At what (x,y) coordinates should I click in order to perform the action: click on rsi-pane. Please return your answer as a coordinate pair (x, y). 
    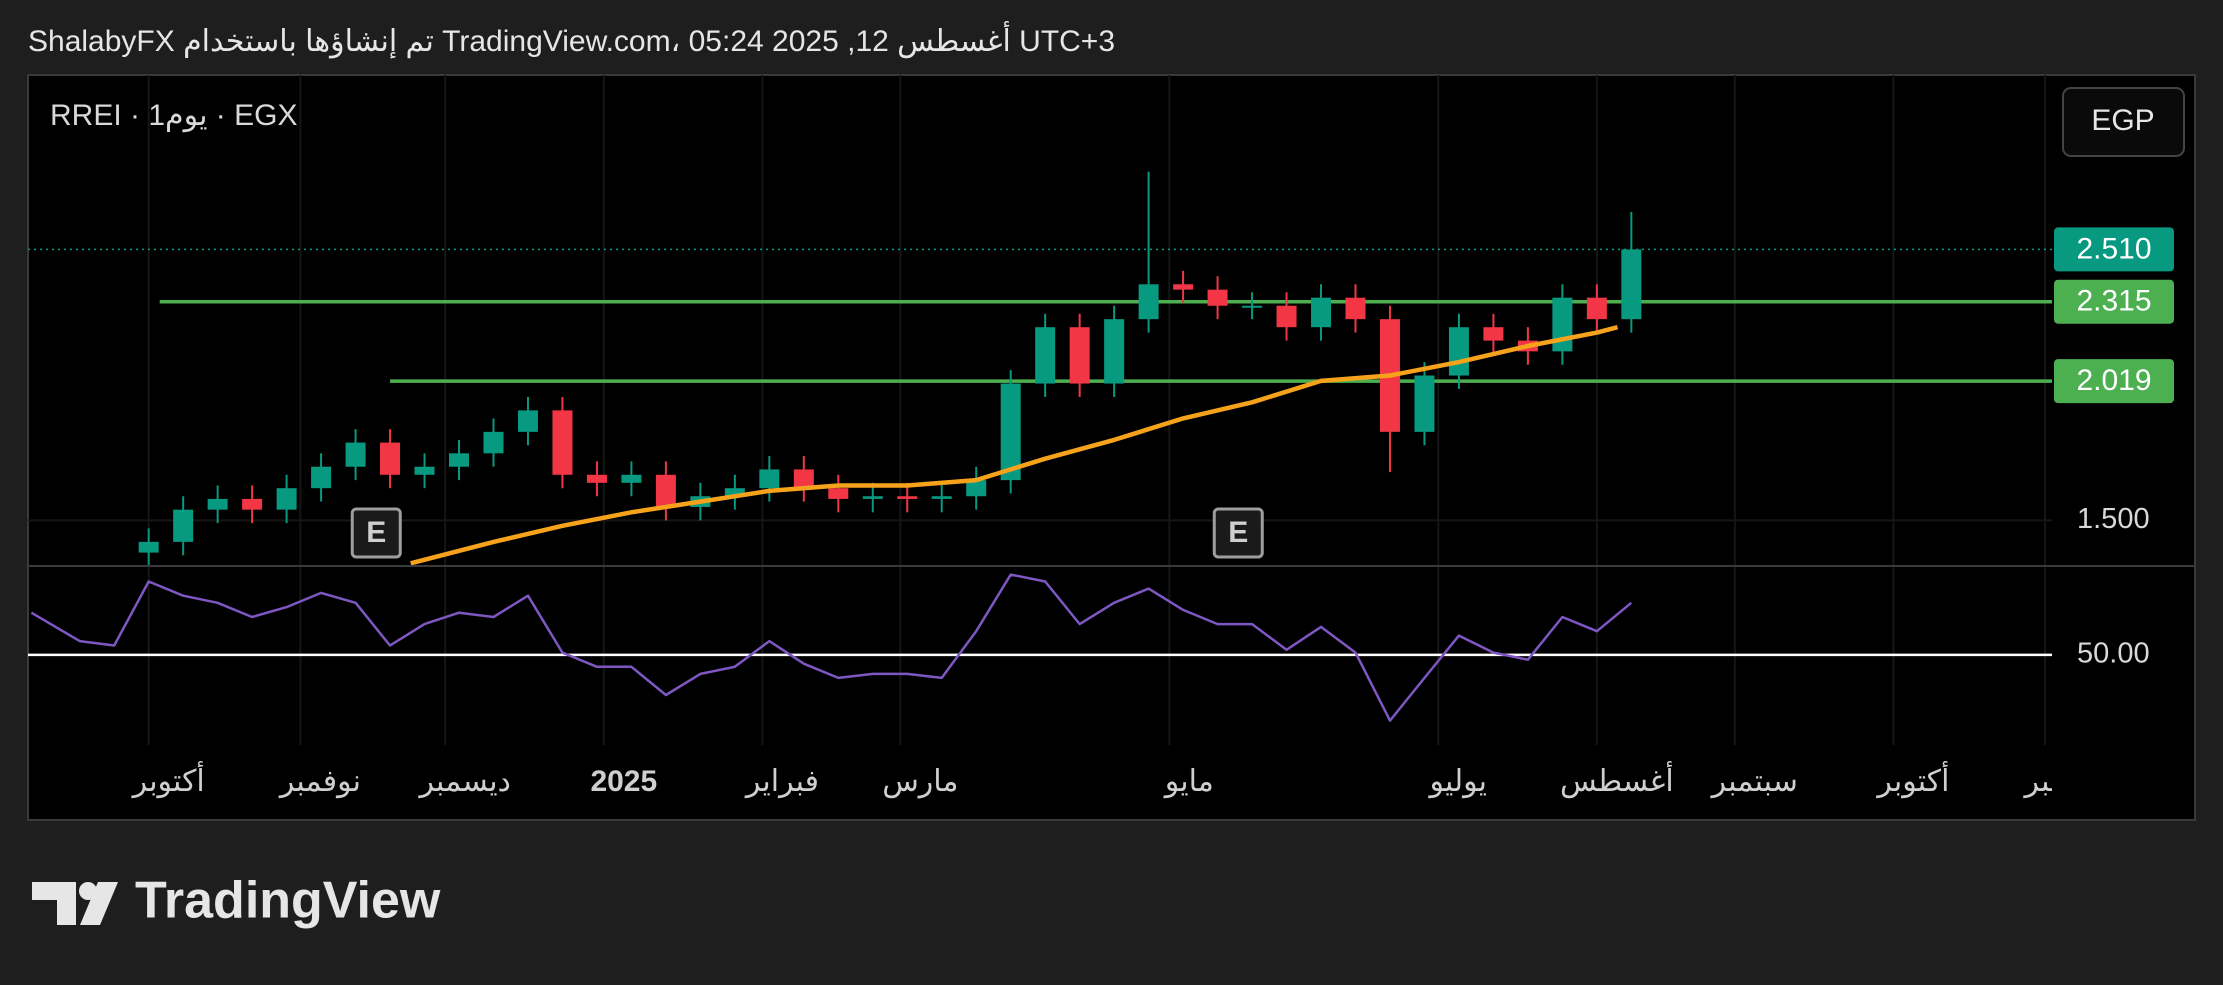
    Looking at the image, I should click on (1040, 647).